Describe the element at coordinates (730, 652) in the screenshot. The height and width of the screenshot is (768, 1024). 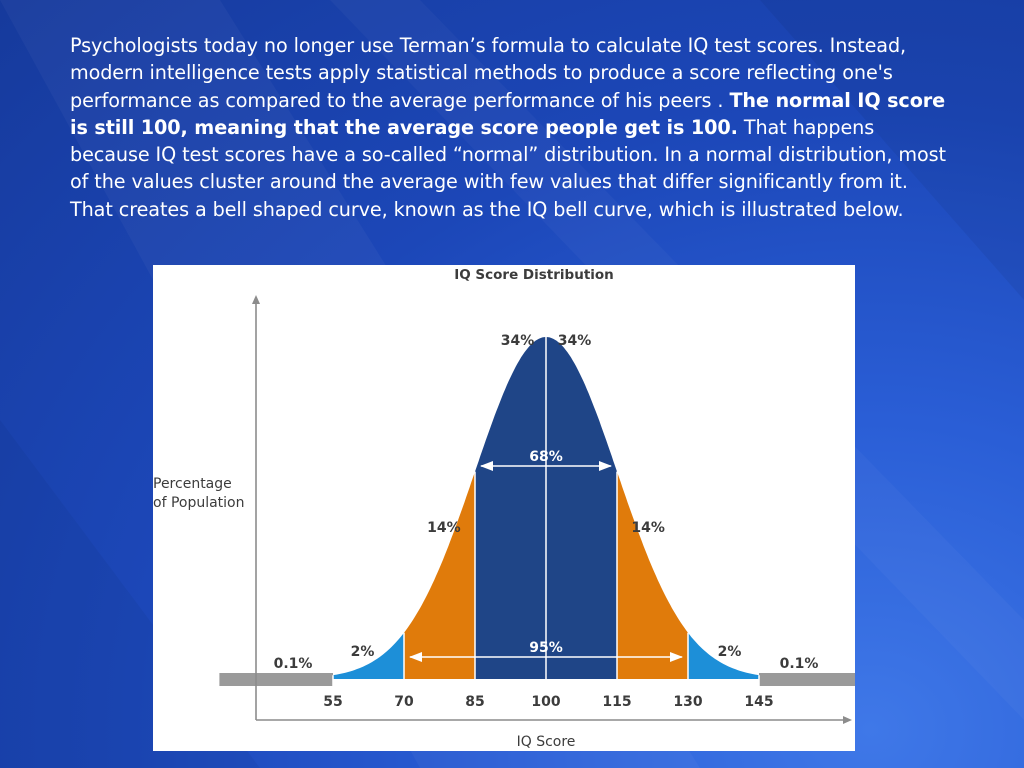
I see `percent-label-130-145: 2%` at that location.